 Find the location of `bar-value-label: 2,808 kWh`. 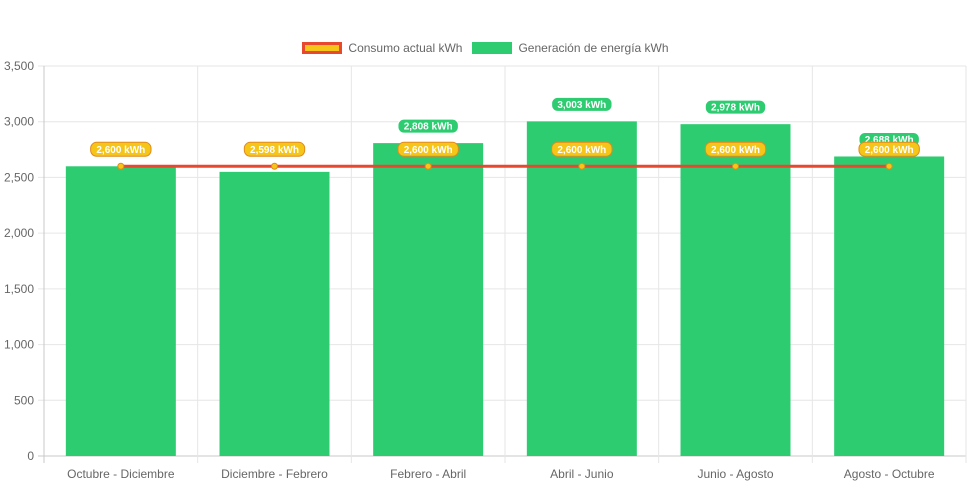

bar-value-label: 2,808 kWh is located at coordinates (428, 126).